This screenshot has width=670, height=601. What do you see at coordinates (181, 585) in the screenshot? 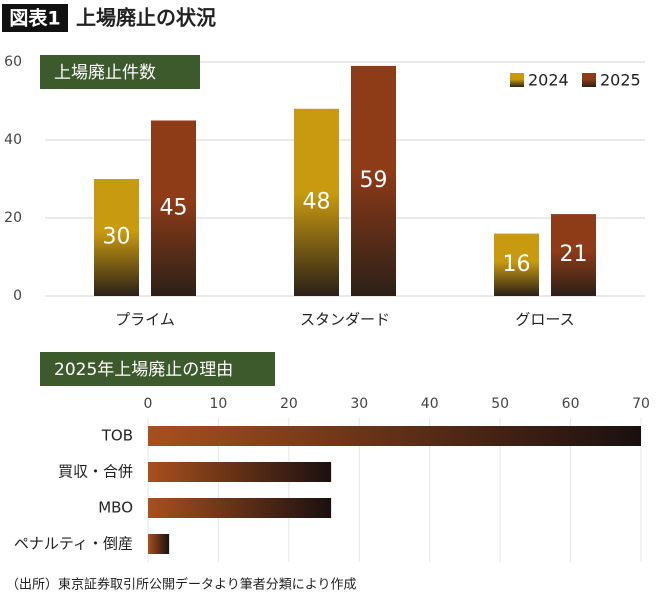
I see `source: （出所）東京証券取引所公開データより筆者分類により作成` at bounding box center [181, 585].